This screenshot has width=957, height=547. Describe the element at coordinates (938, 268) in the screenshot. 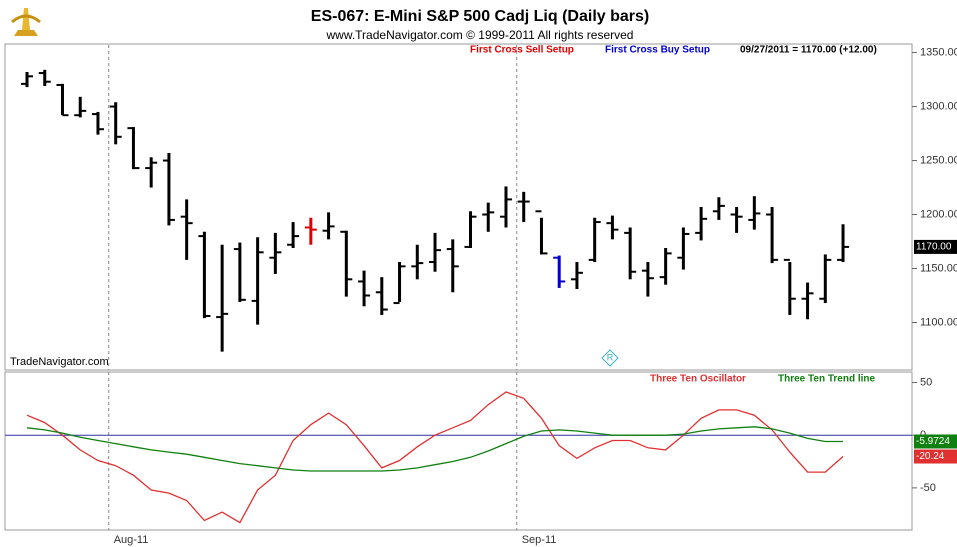

I see `y-tick-label: 1150.00` at that location.